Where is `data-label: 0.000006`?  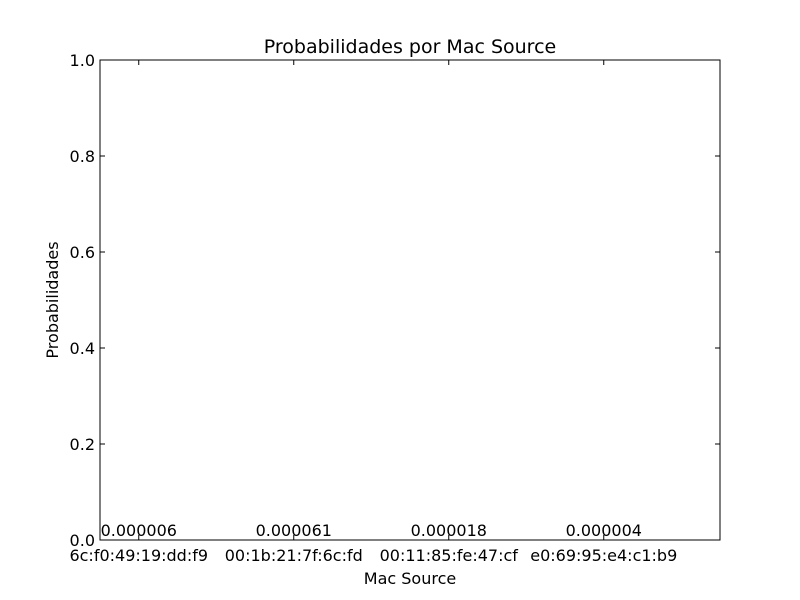
data-label: 0.000006 is located at coordinates (139, 530).